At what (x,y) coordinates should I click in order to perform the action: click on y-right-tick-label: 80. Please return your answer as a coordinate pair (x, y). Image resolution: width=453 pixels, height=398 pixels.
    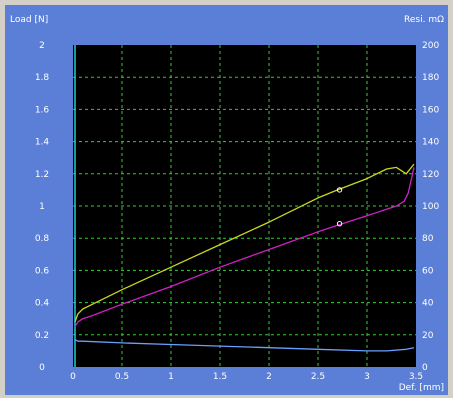
    Looking at the image, I should click on (428, 239).